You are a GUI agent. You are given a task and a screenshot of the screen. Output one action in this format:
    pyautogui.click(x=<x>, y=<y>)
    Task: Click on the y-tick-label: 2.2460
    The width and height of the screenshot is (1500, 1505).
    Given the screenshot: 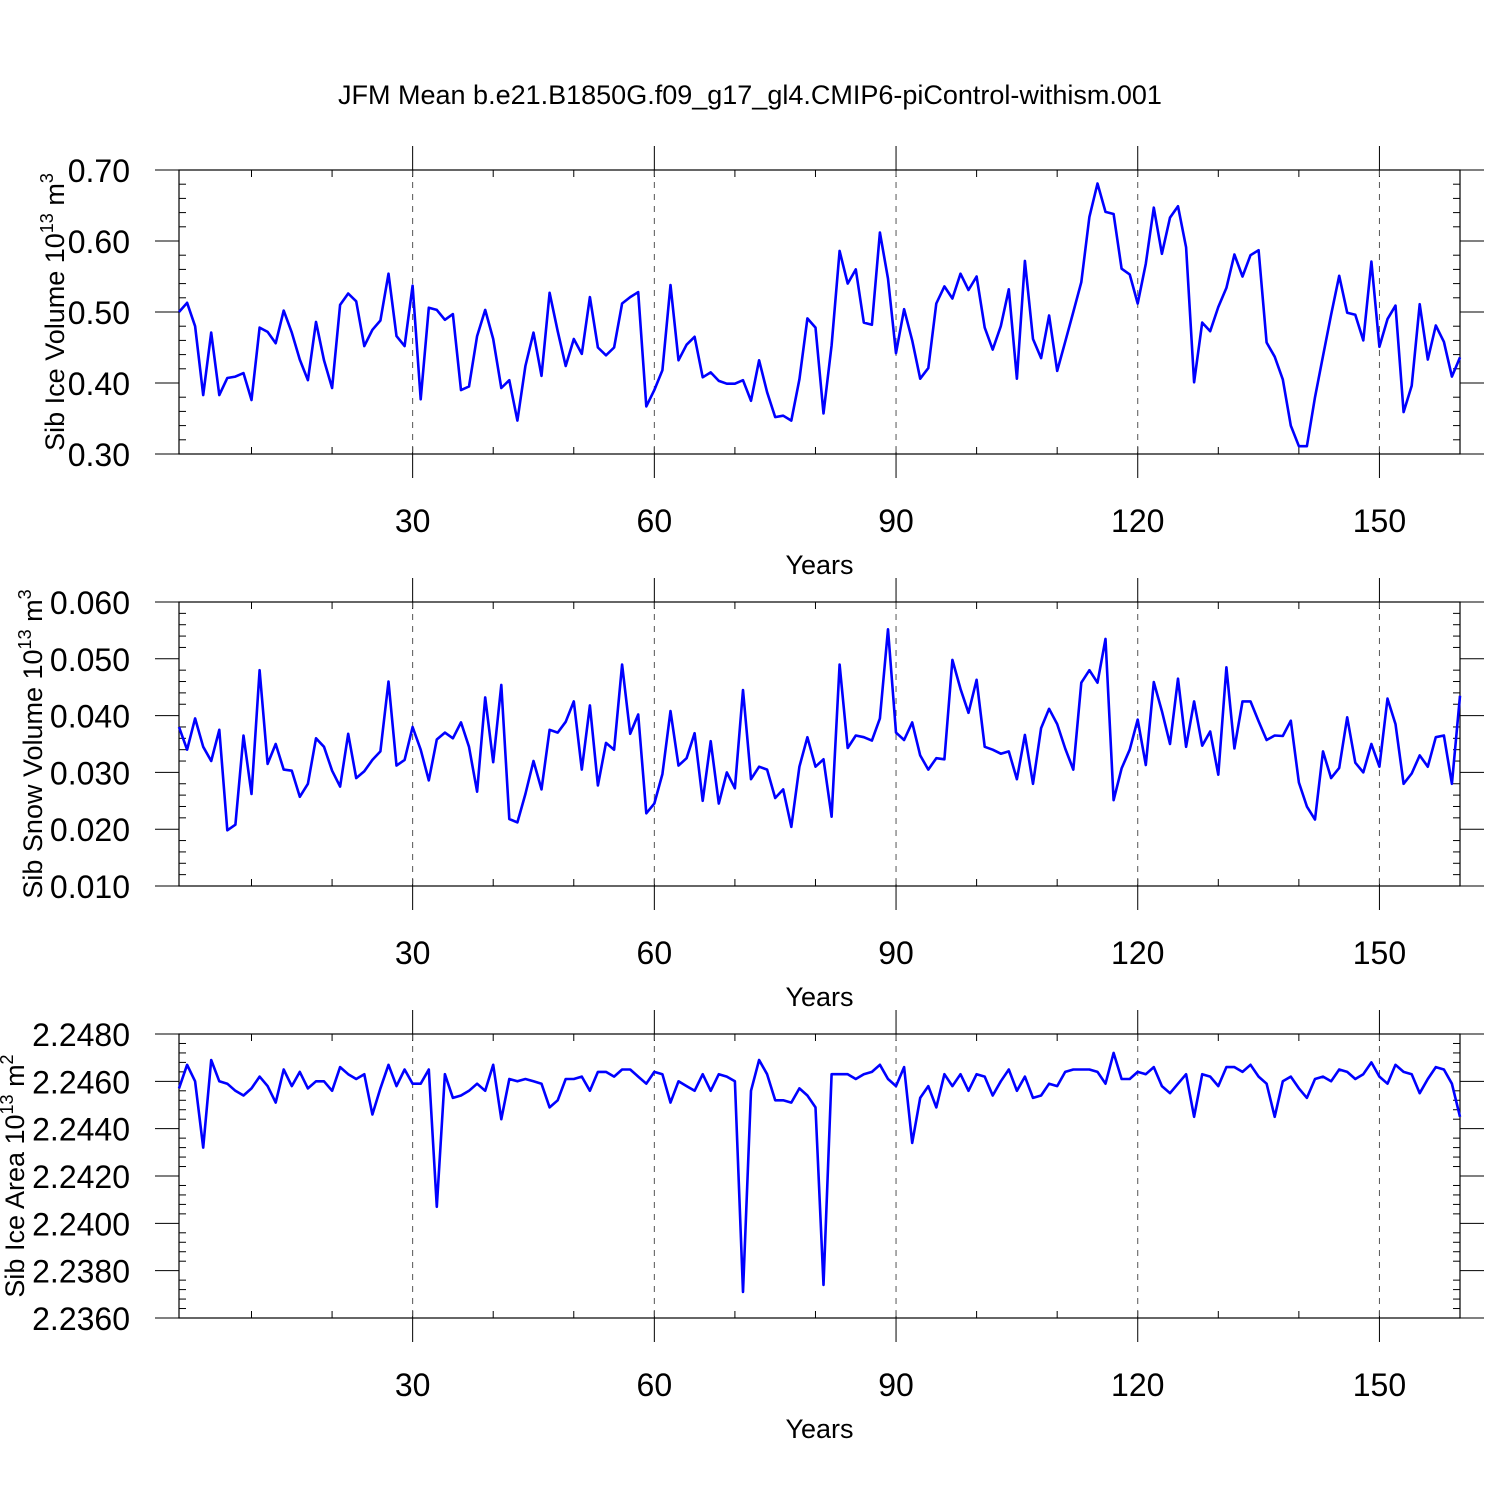 What is the action you would take?
    pyautogui.click(x=81, y=1082)
    